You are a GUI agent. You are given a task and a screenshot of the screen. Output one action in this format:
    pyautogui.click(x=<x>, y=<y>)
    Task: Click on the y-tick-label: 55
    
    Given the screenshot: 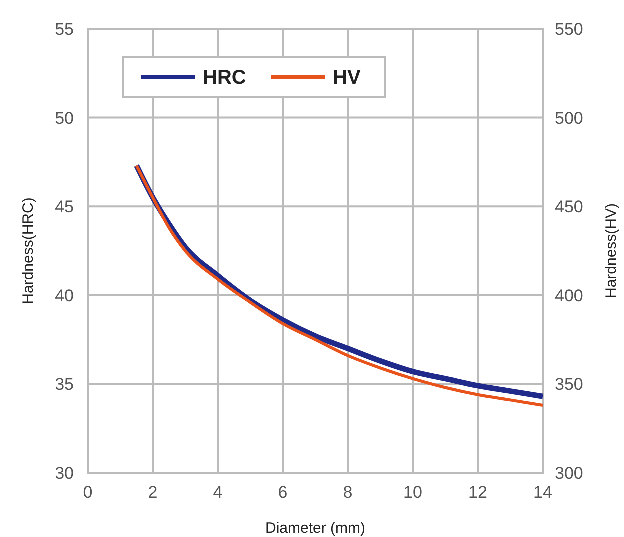 What is the action you would take?
    pyautogui.click(x=64, y=29)
    